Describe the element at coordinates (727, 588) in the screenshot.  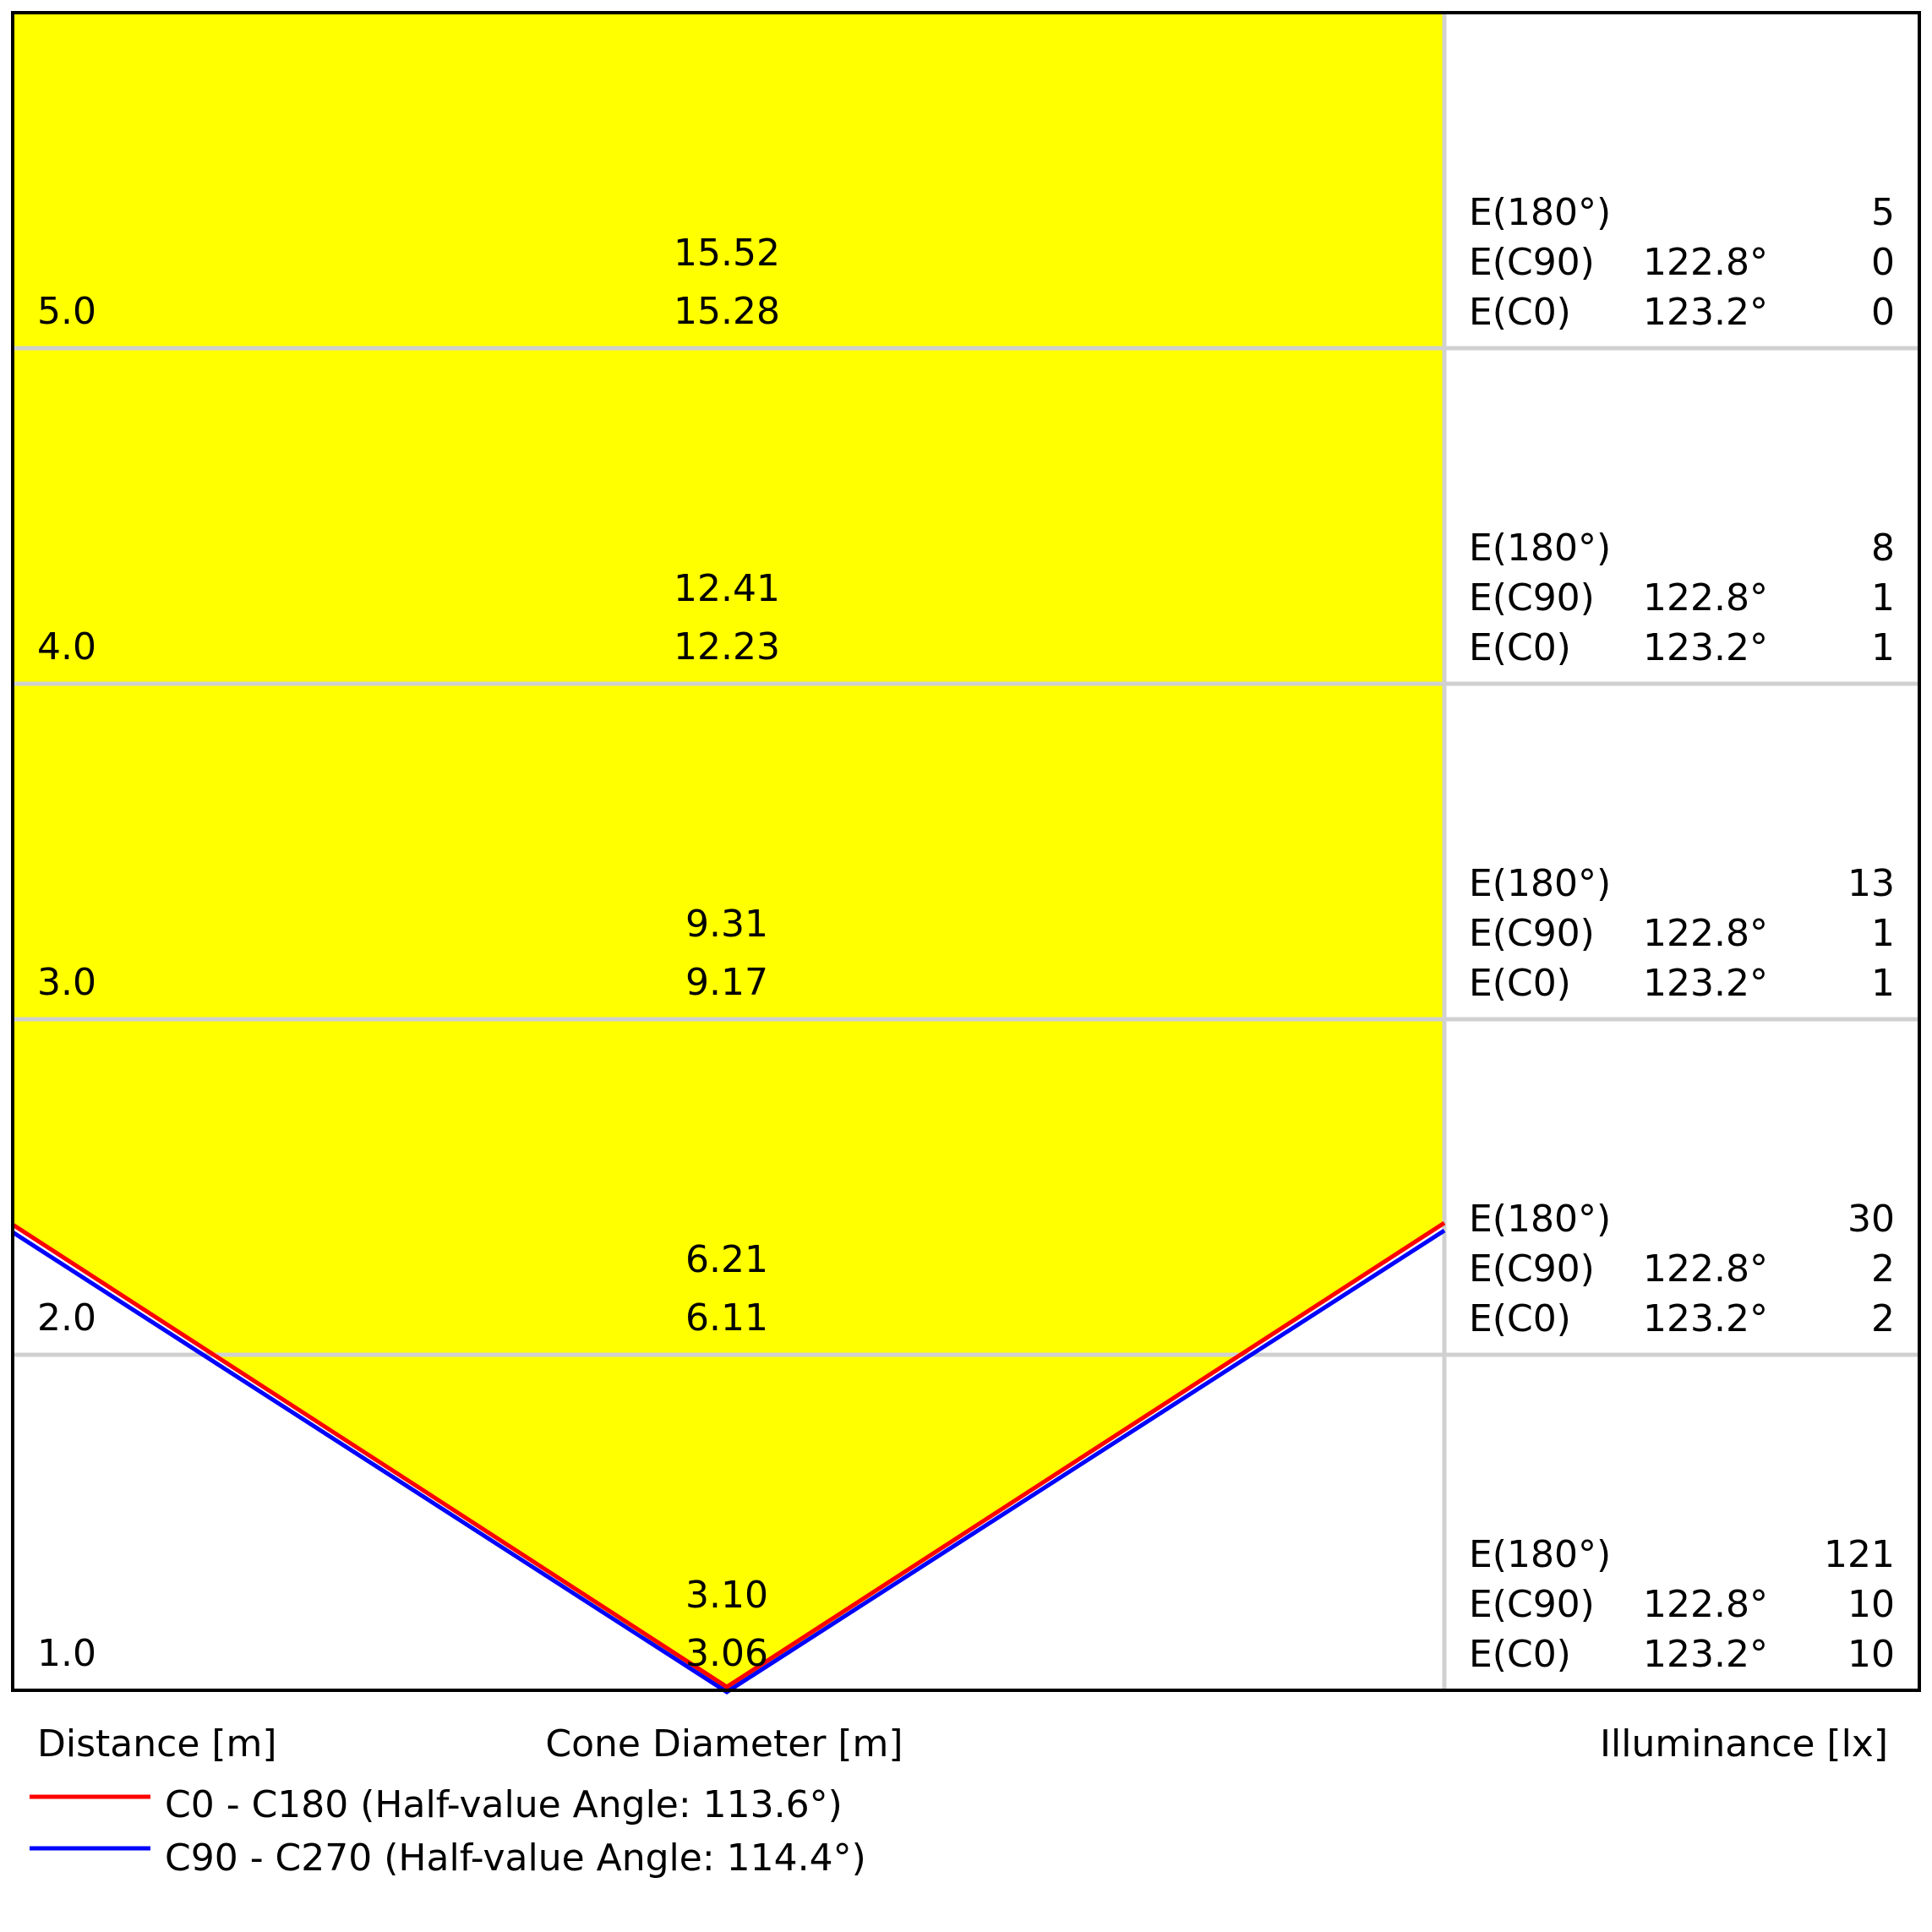
I see `diameter-c0-label: 12.41` at that location.